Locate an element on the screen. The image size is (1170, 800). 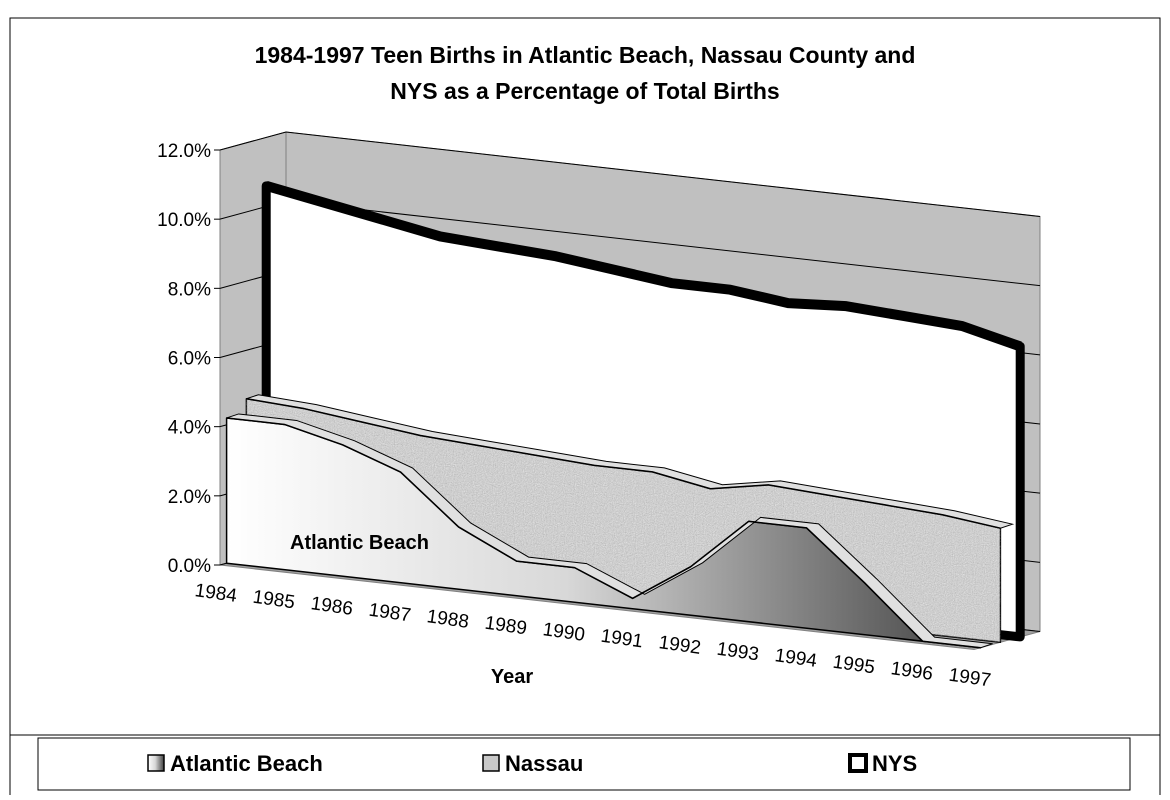
y-tick-label: 10.0% is located at coordinates (184, 220).